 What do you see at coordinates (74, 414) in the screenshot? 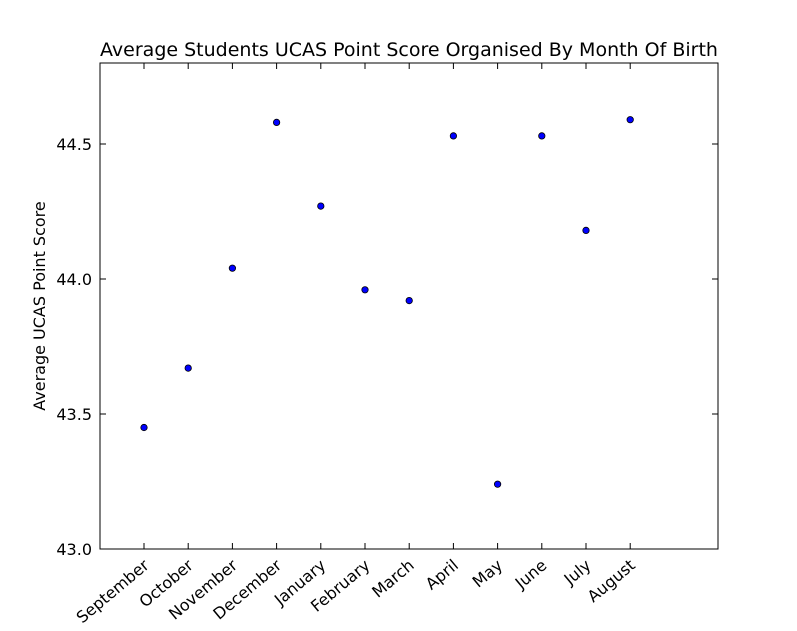
I see `y-tick-label: 43.5` at bounding box center [74, 414].